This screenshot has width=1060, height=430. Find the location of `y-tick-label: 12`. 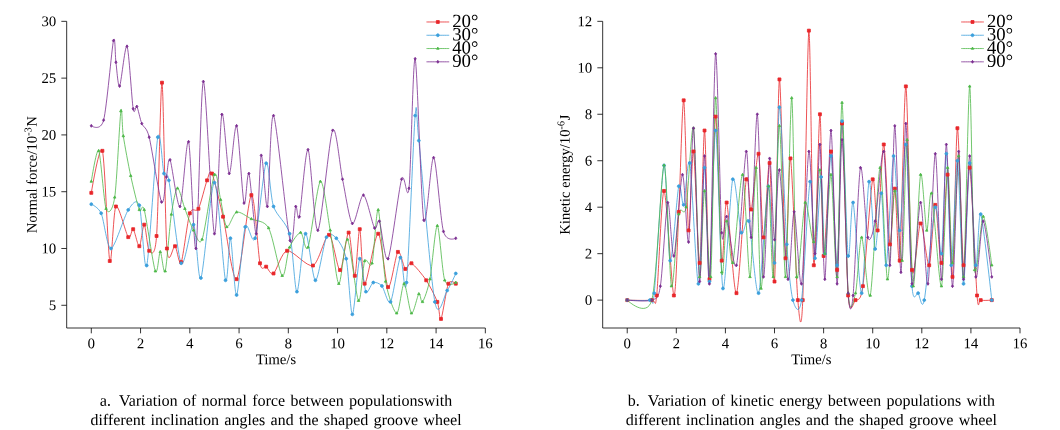

y-tick-label: 12 is located at coordinates (585, 21).